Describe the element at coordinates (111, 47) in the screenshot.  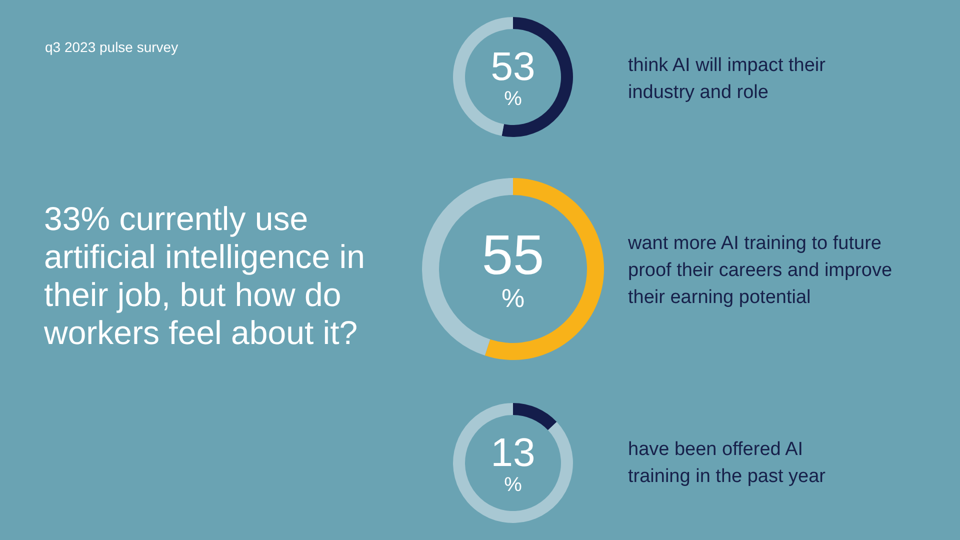
I see `text: q3 2023 pulse survey` at that location.